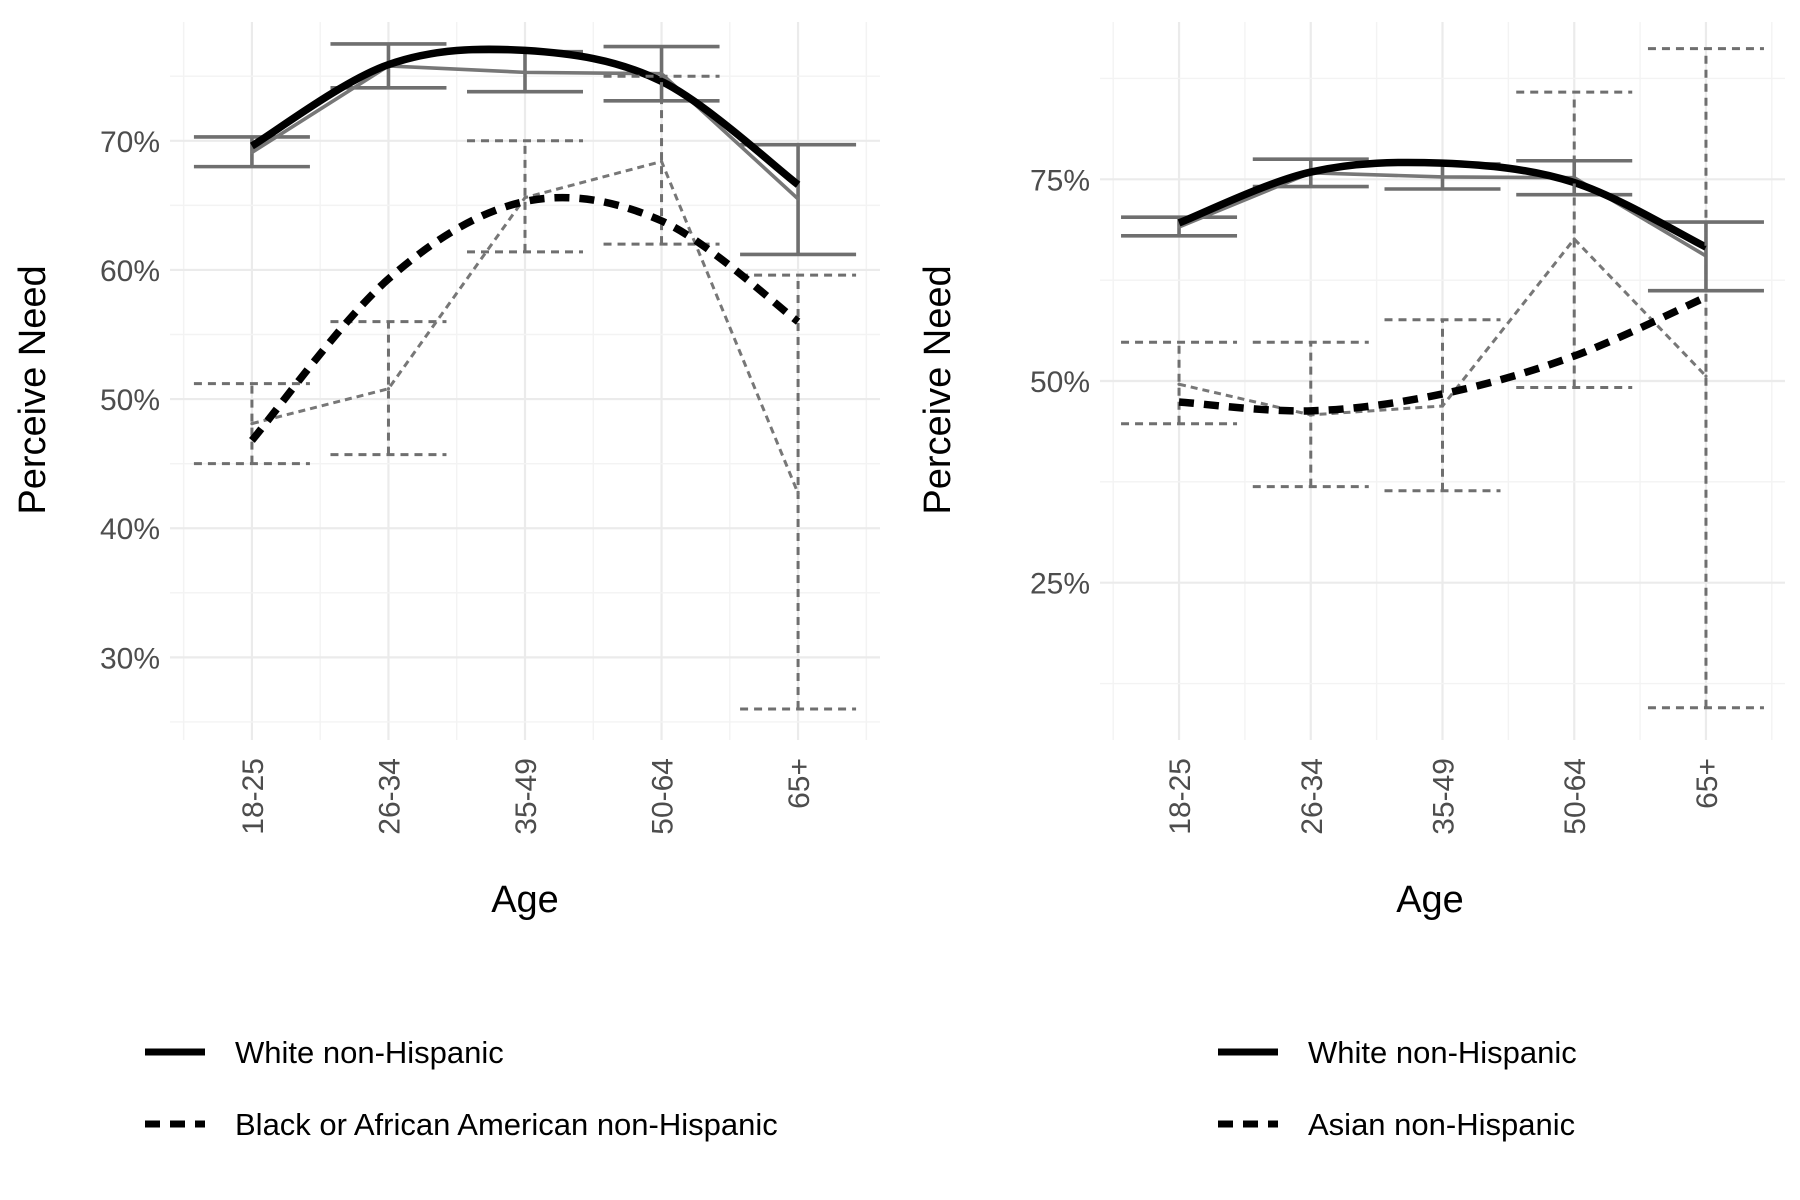 Image resolution: width=1800 pixels, height=1200 pixels. What do you see at coordinates (506, 1124) in the screenshot?
I see `legend-label: Black or African American non-Hispanic` at bounding box center [506, 1124].